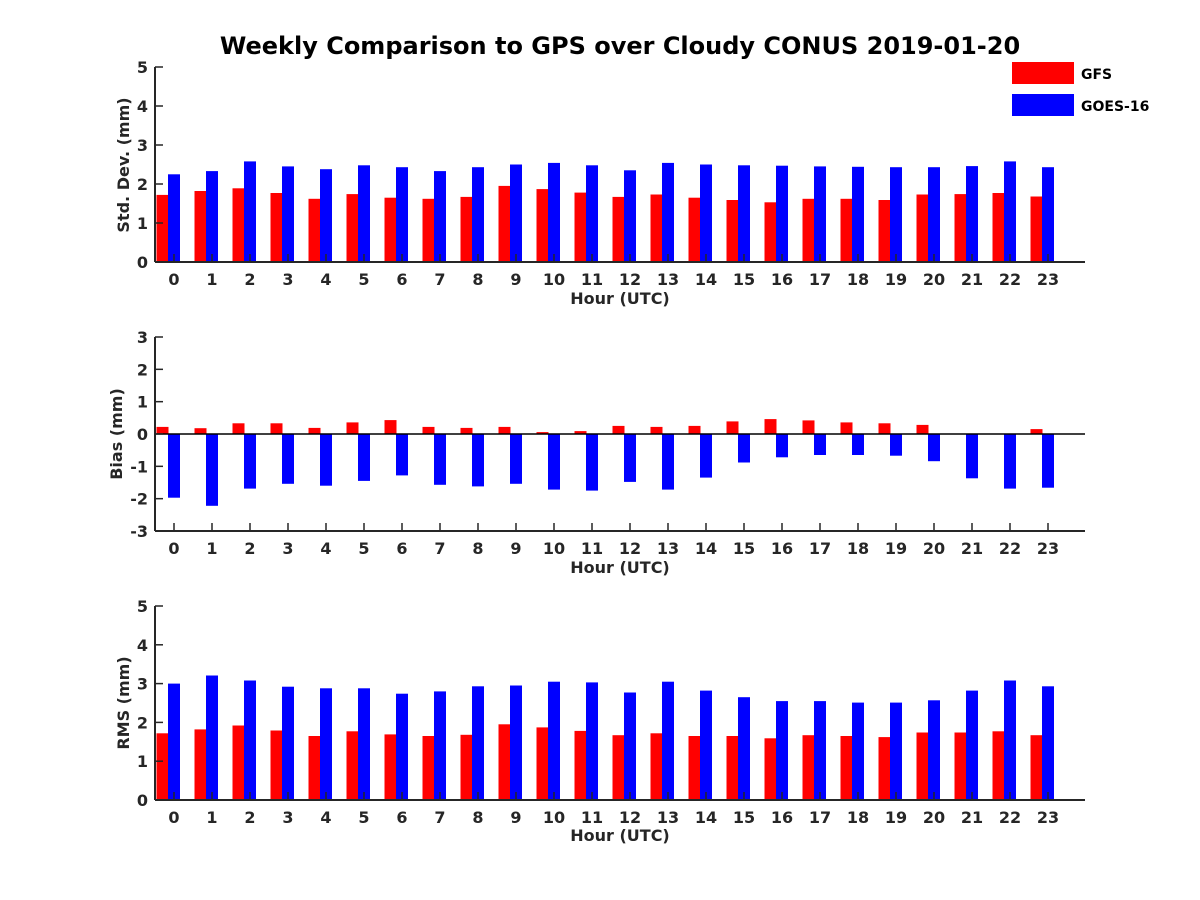  Describe the element at coordinates (858, 817) in the screenshot. I see `rms-x-tick-label: 18` at that location.